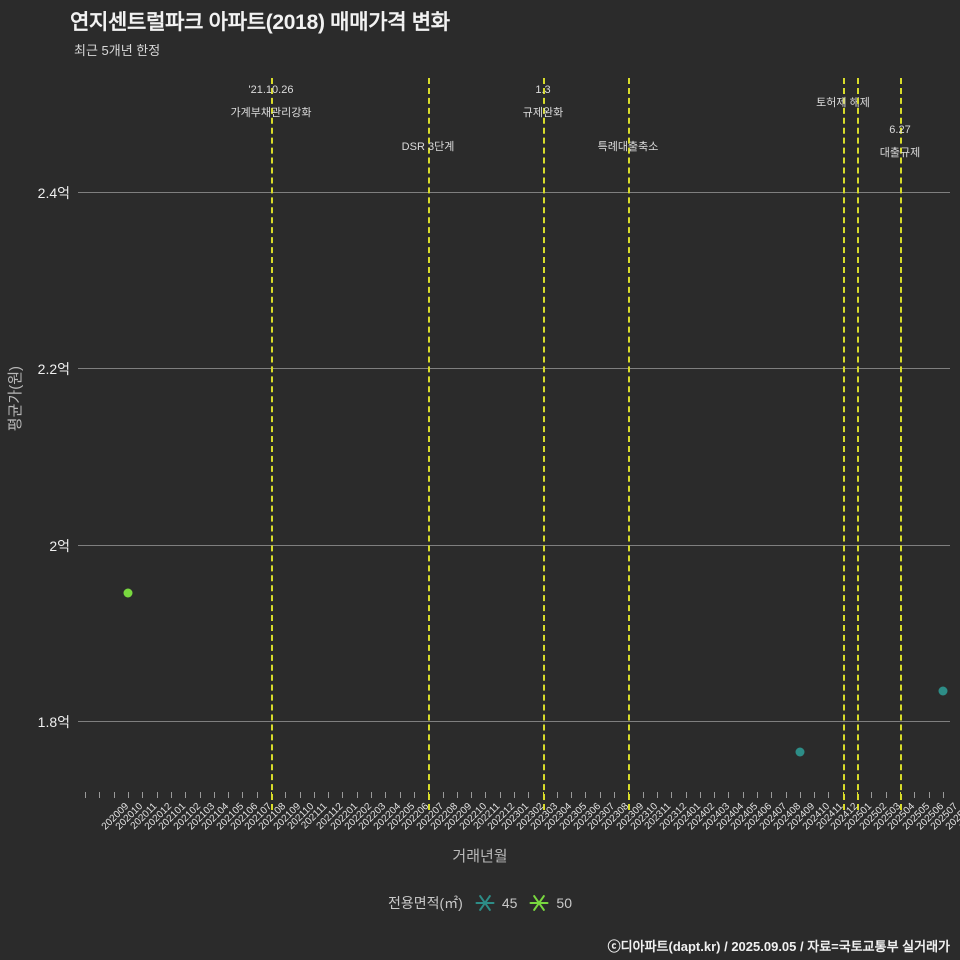 This screenshot has width=960, height=960. What do you see at coordinates (843, 103) in the screenshot?
I see `event-label: 토허제 해제` at bounding box center [843, 103].